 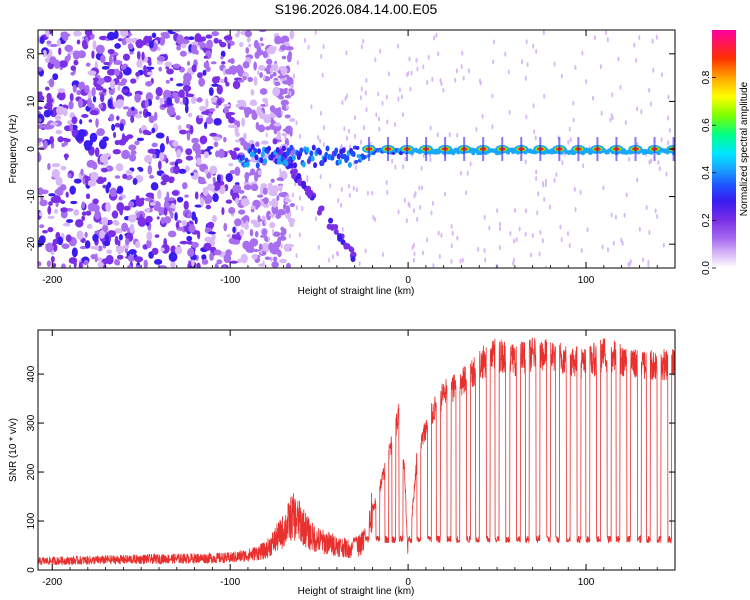 I want to click on spectrogram-y-tick-label: -10, so click(x=31, y=196).